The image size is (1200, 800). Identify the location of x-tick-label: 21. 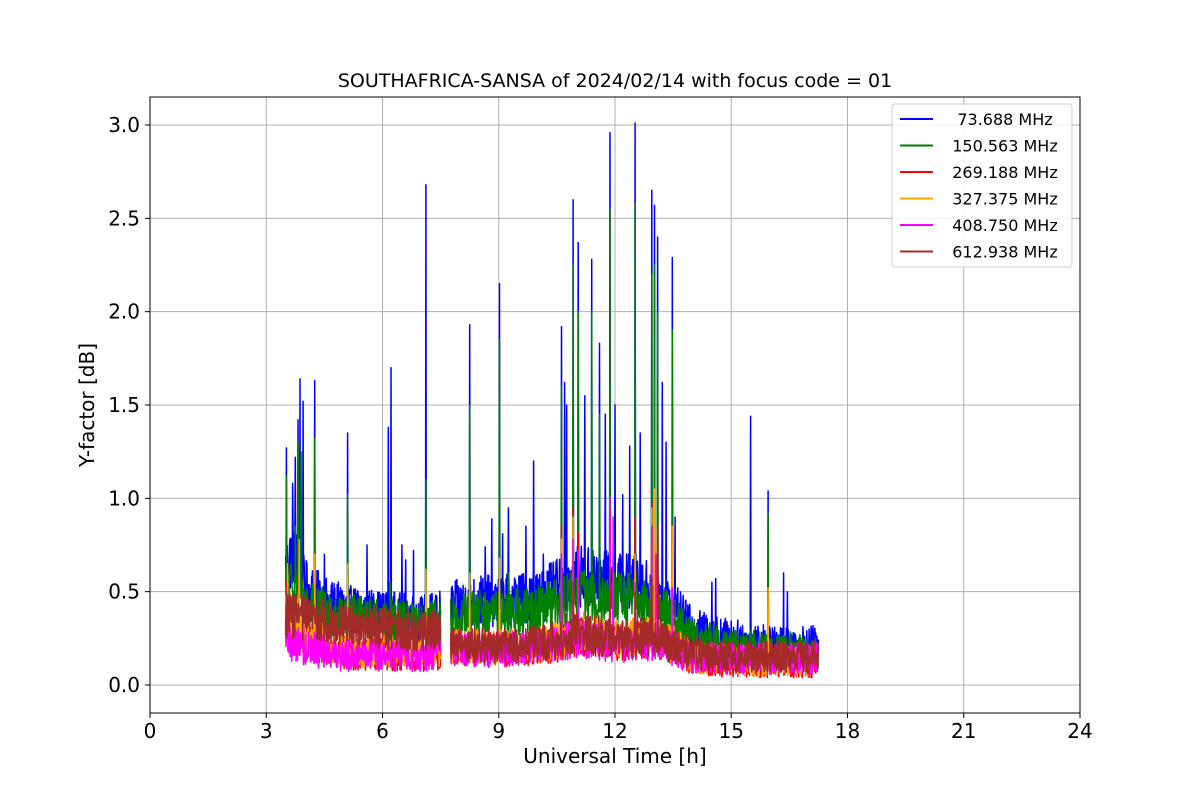
(963, 731).